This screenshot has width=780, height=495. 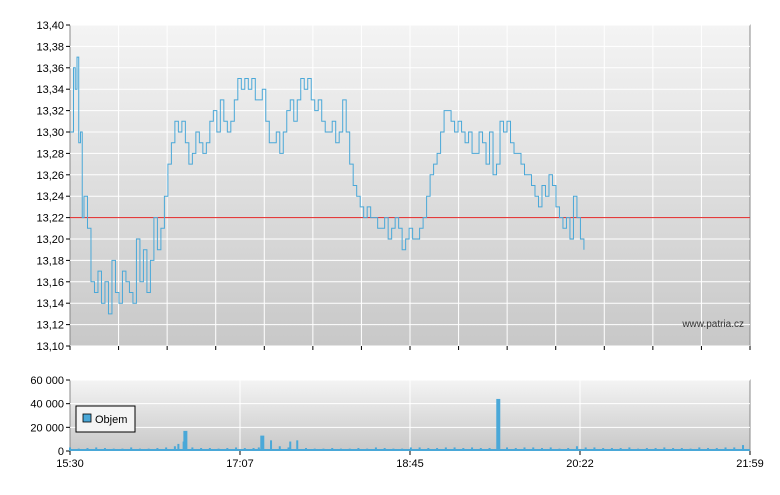 I want to click on price-y-tick-label: 13,34, so click(x=50, y=90).